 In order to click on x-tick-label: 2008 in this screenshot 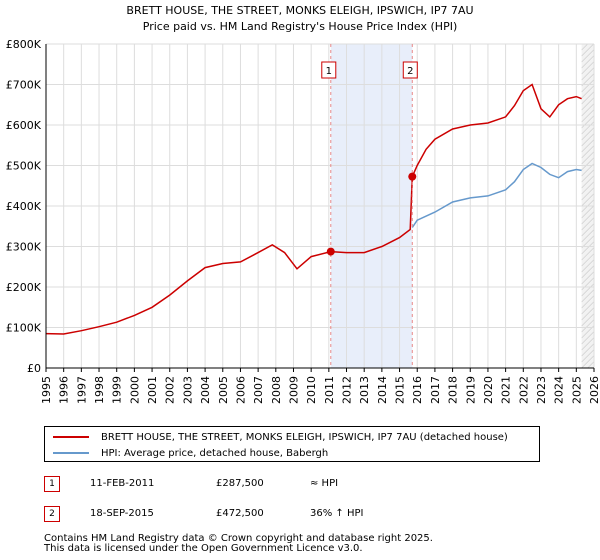, I will do `click(276, 390)`.